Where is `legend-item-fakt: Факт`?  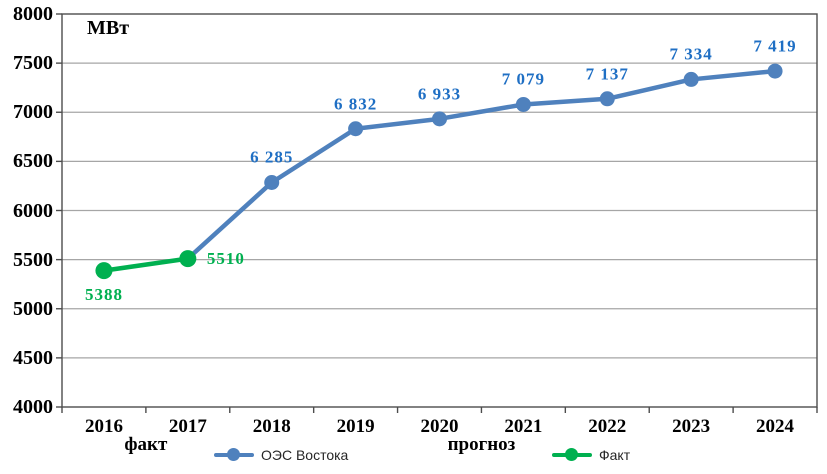
legend-item-fakt: Факт is located at coordinates (591, 455).